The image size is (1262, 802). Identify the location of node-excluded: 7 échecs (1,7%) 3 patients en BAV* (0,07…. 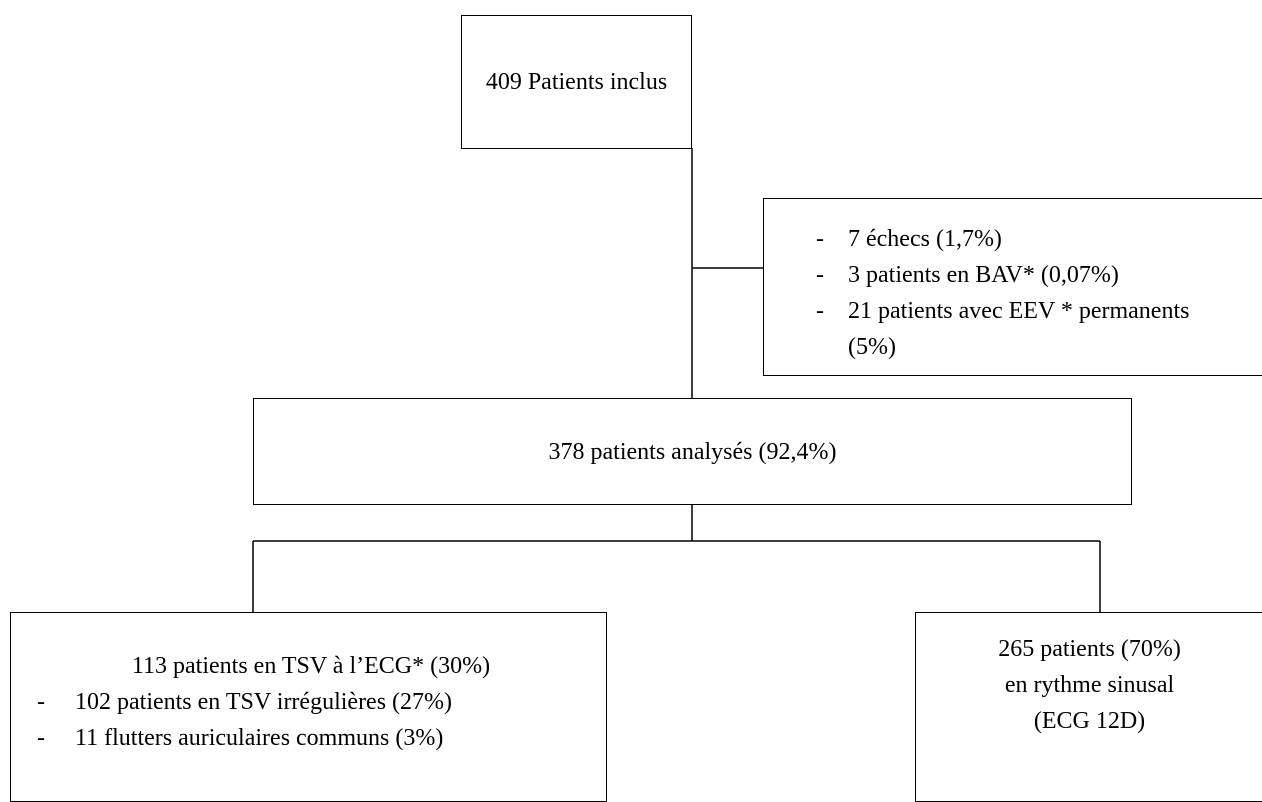
(1012, 287).